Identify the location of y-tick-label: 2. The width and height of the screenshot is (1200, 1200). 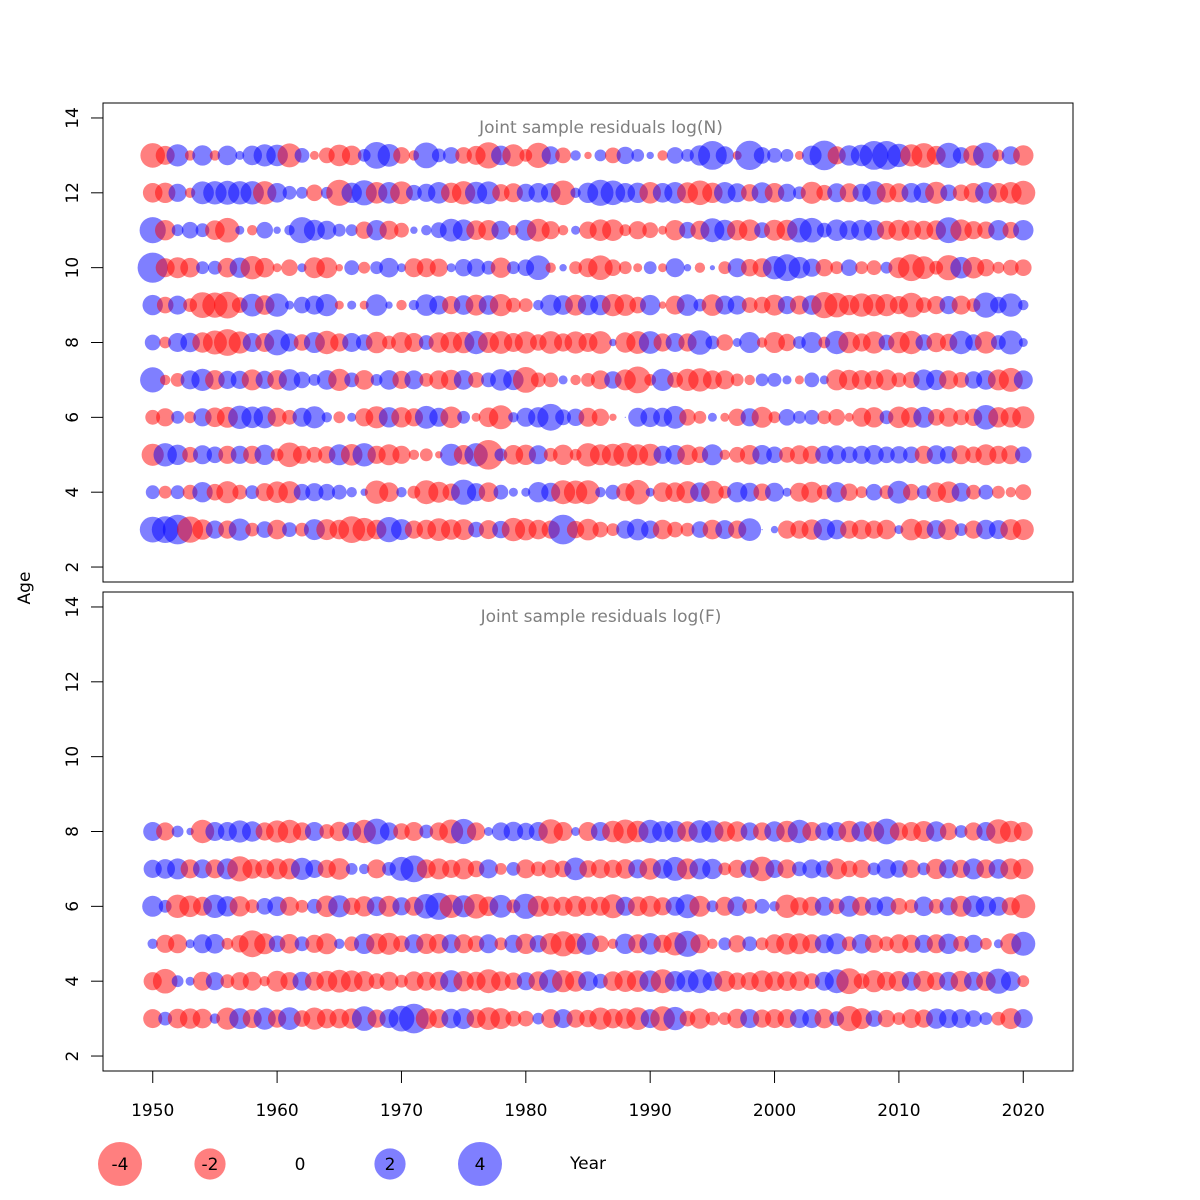
(73, 1056).